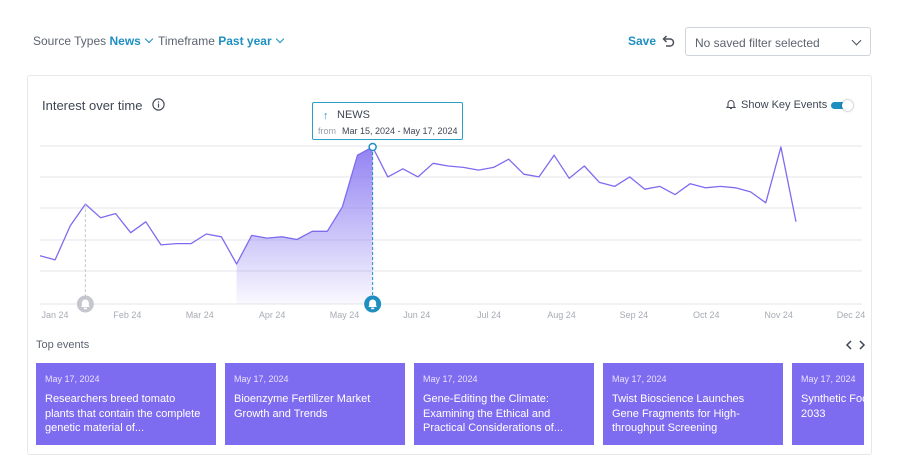  Describe the element at coordinates (489, 315) in the screenshot. I see `x-tick-label: Jul 24` at that location.